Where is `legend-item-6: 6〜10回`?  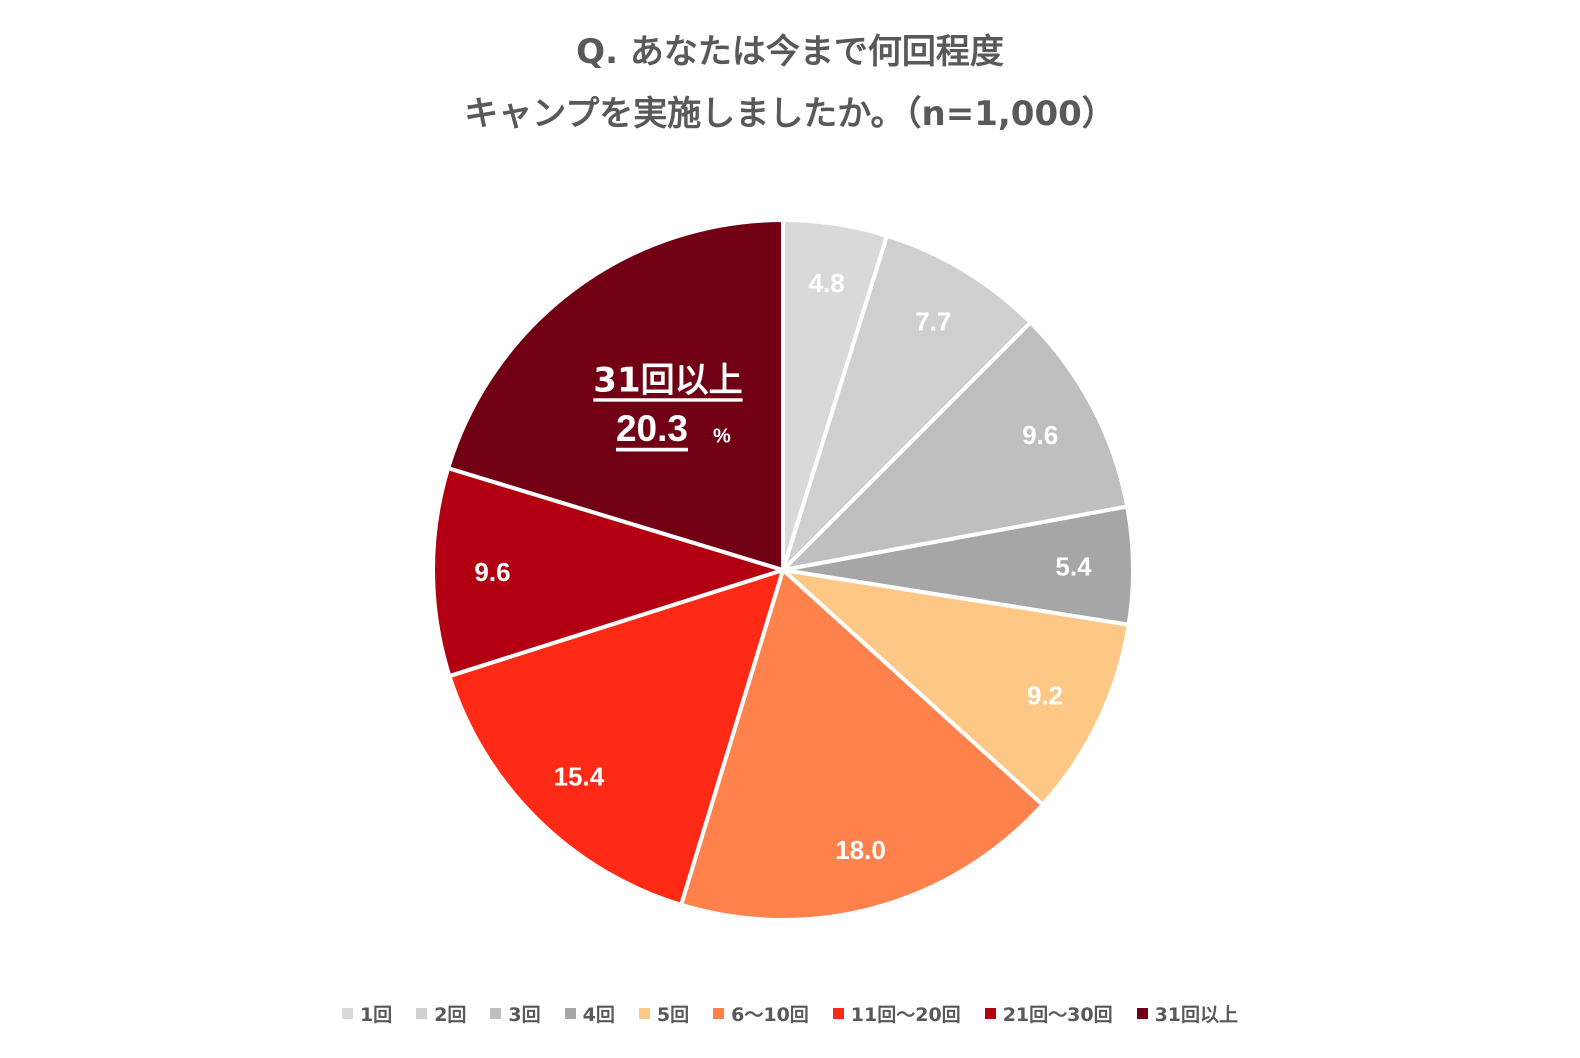 legend-item-6: 6〜10回 is located at coordinates (761, 1013).